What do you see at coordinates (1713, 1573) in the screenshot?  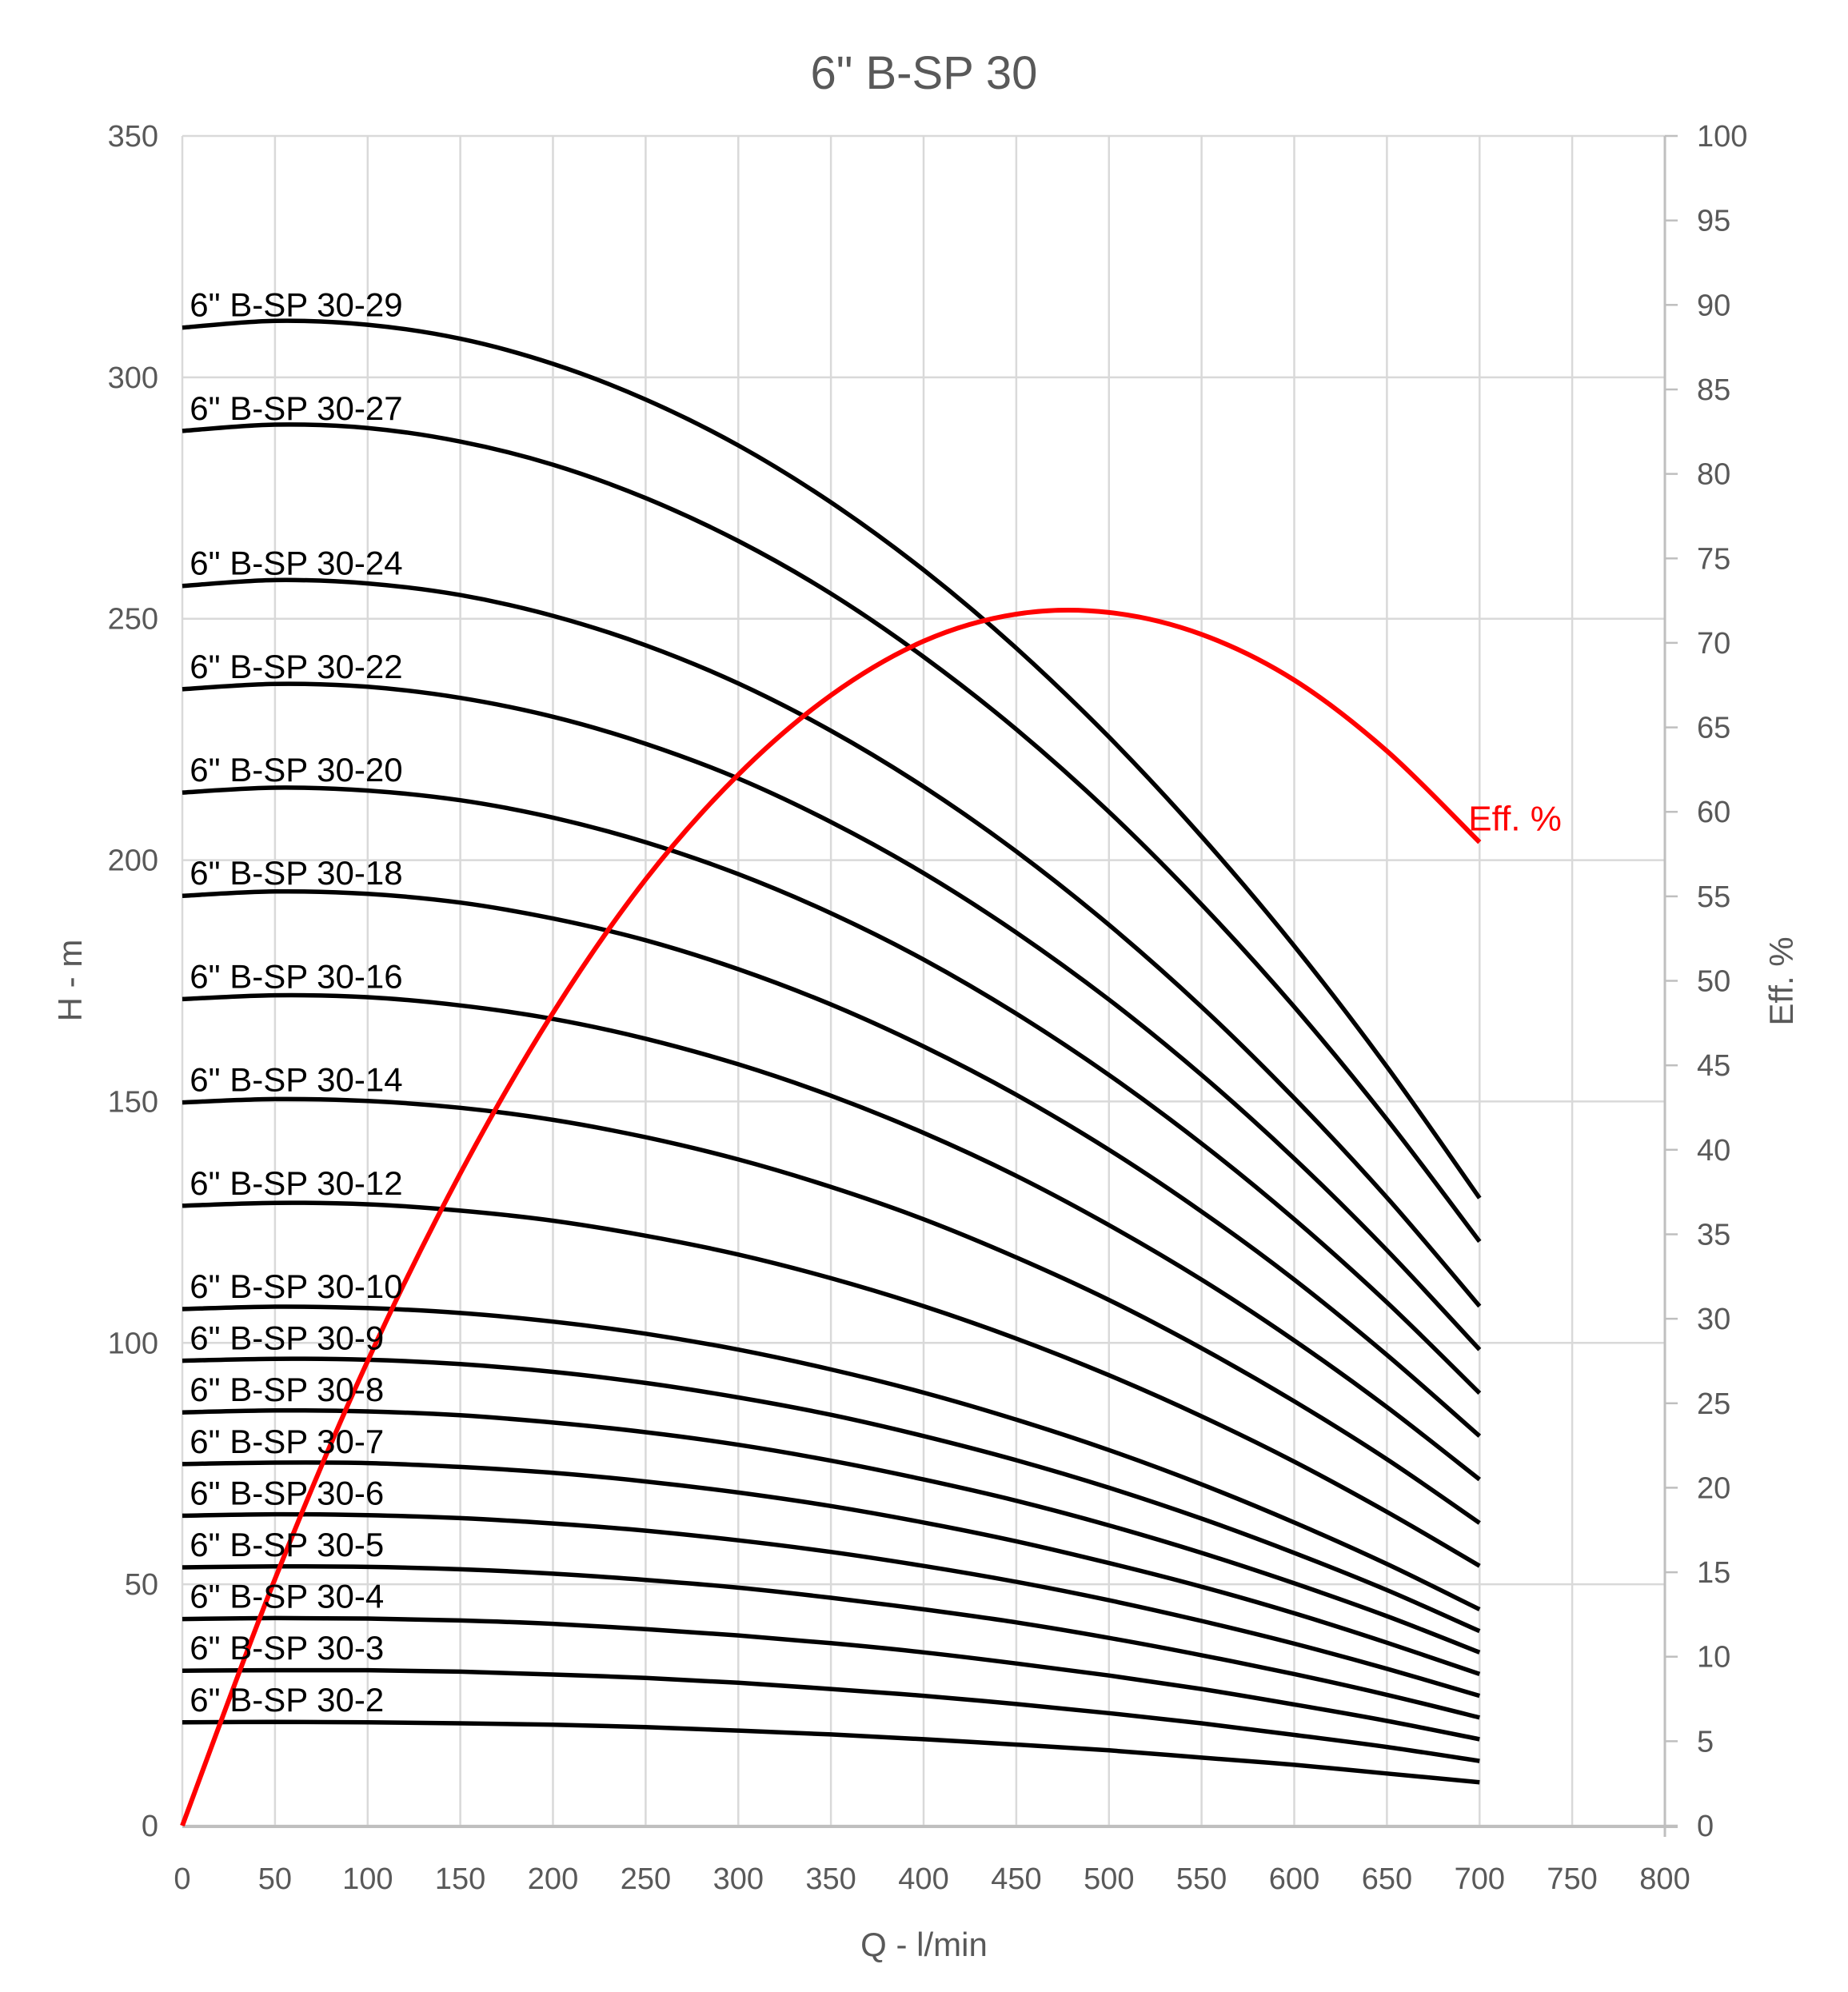 I see `y-right-tick-label: 15` at bounding box center [1713, 1573].